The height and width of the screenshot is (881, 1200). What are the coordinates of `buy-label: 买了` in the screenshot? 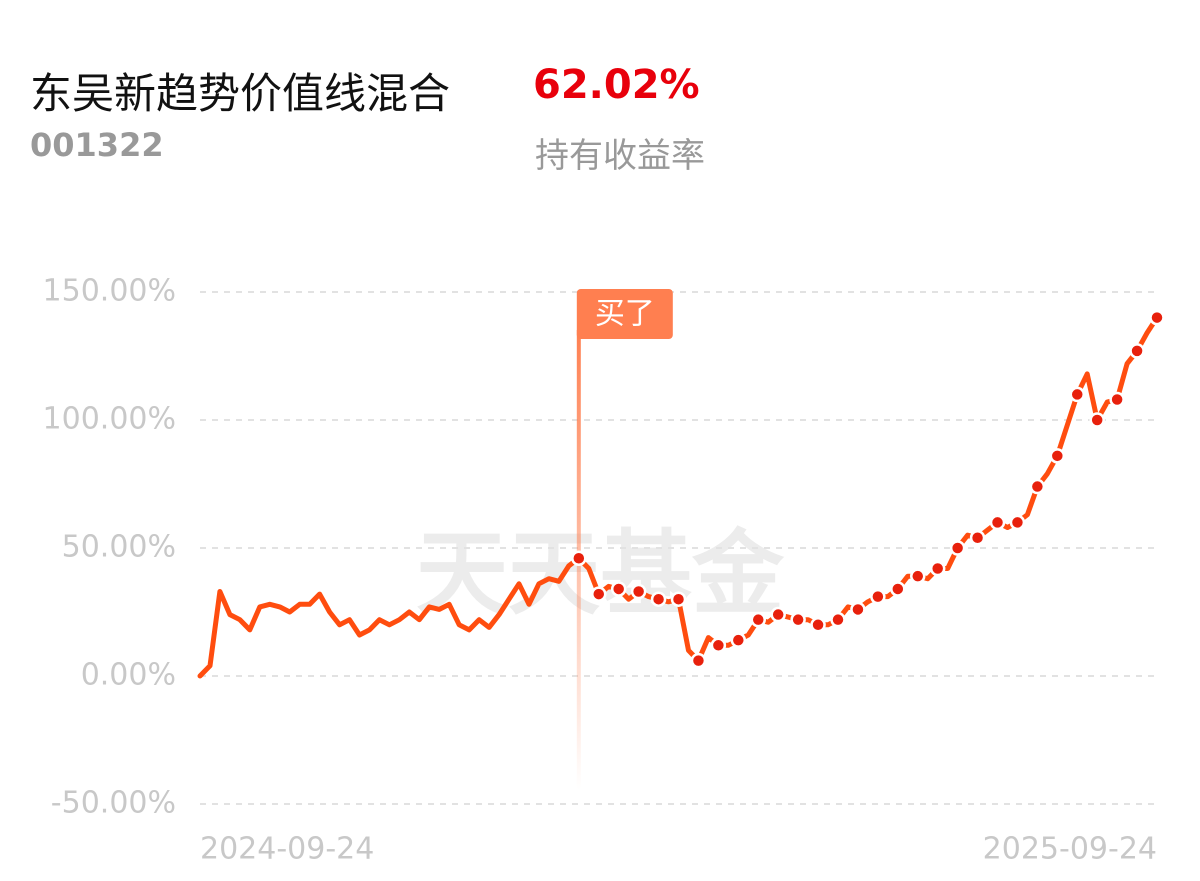 It's located at (625, 314).